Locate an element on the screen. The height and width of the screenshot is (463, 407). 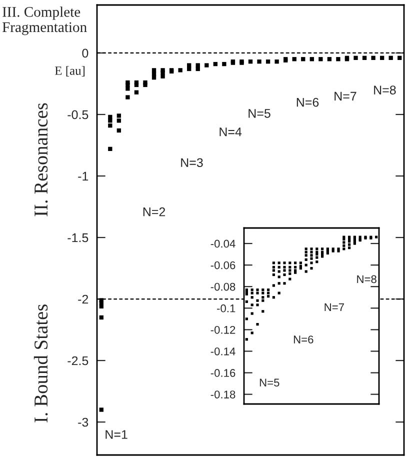
y-tick-label: -0.1 is located at coordinates (226, 308).